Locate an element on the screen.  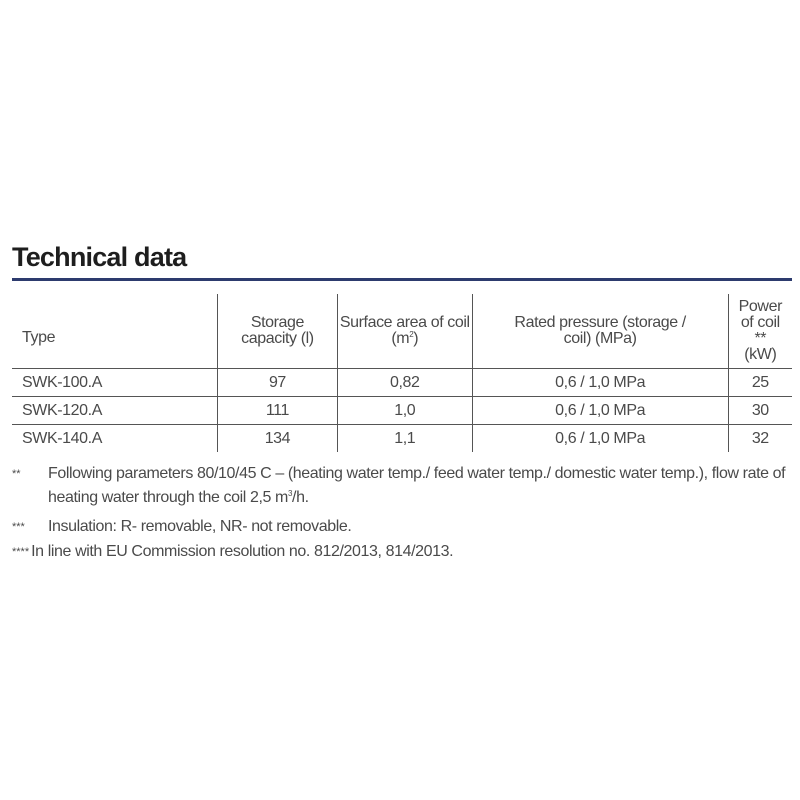
cell-storage: 97 is located at coordinates (277, 382).